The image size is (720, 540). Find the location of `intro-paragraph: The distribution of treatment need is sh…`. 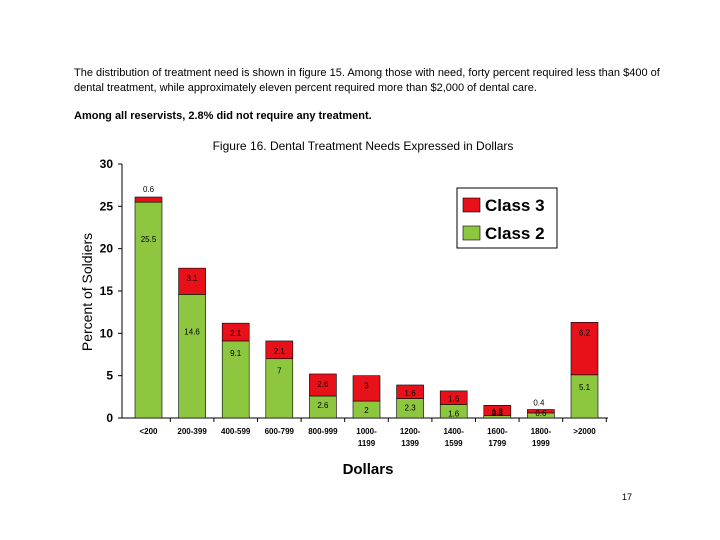

intro-paragraph: The distribution of treatment need is sh… is located at coordinates (367, 80).